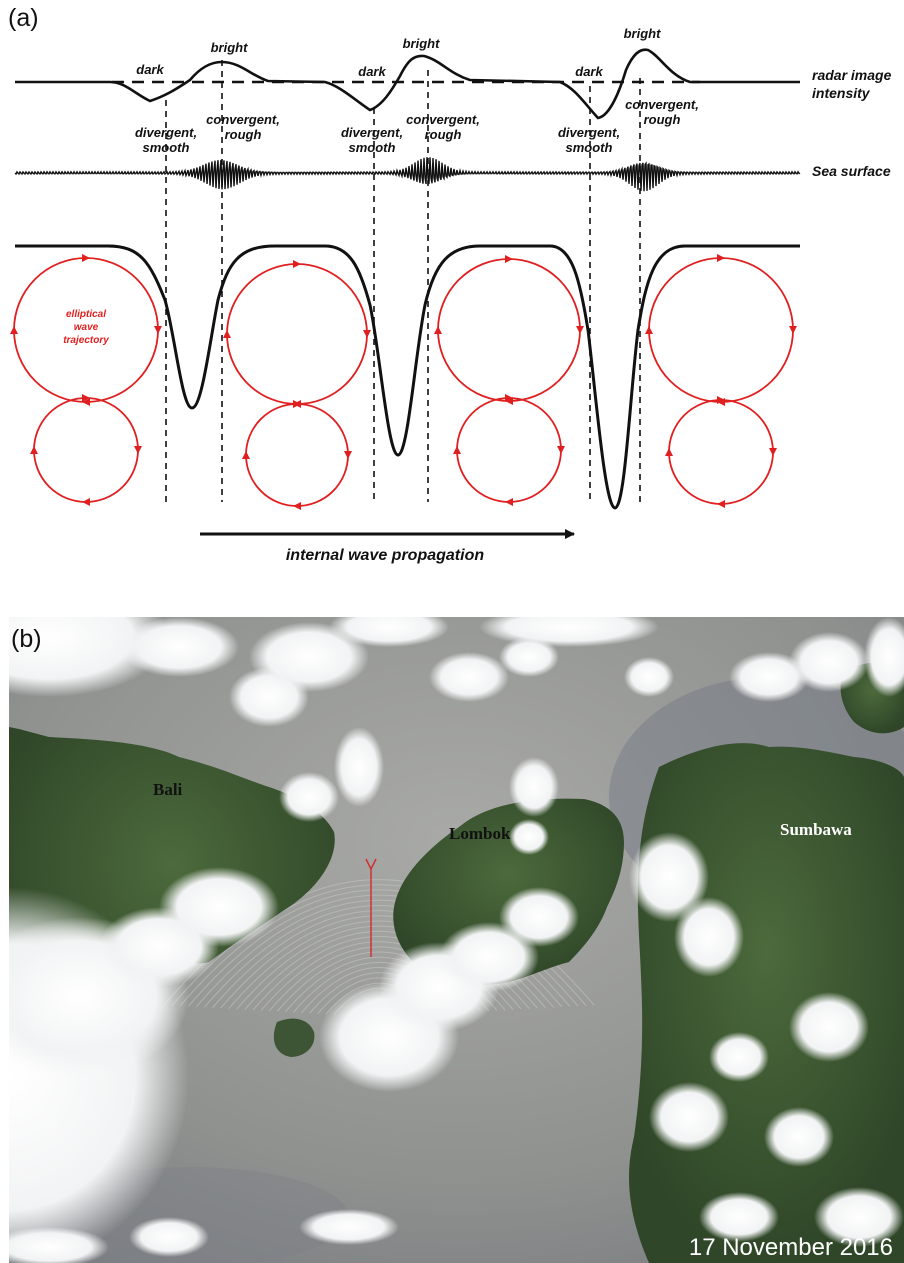 The image size is (904, 1263). What do you see at coordinates (26, 639) in the screenshot?
I see `panel-b-label: (b)` at bounding box center [26, 639].